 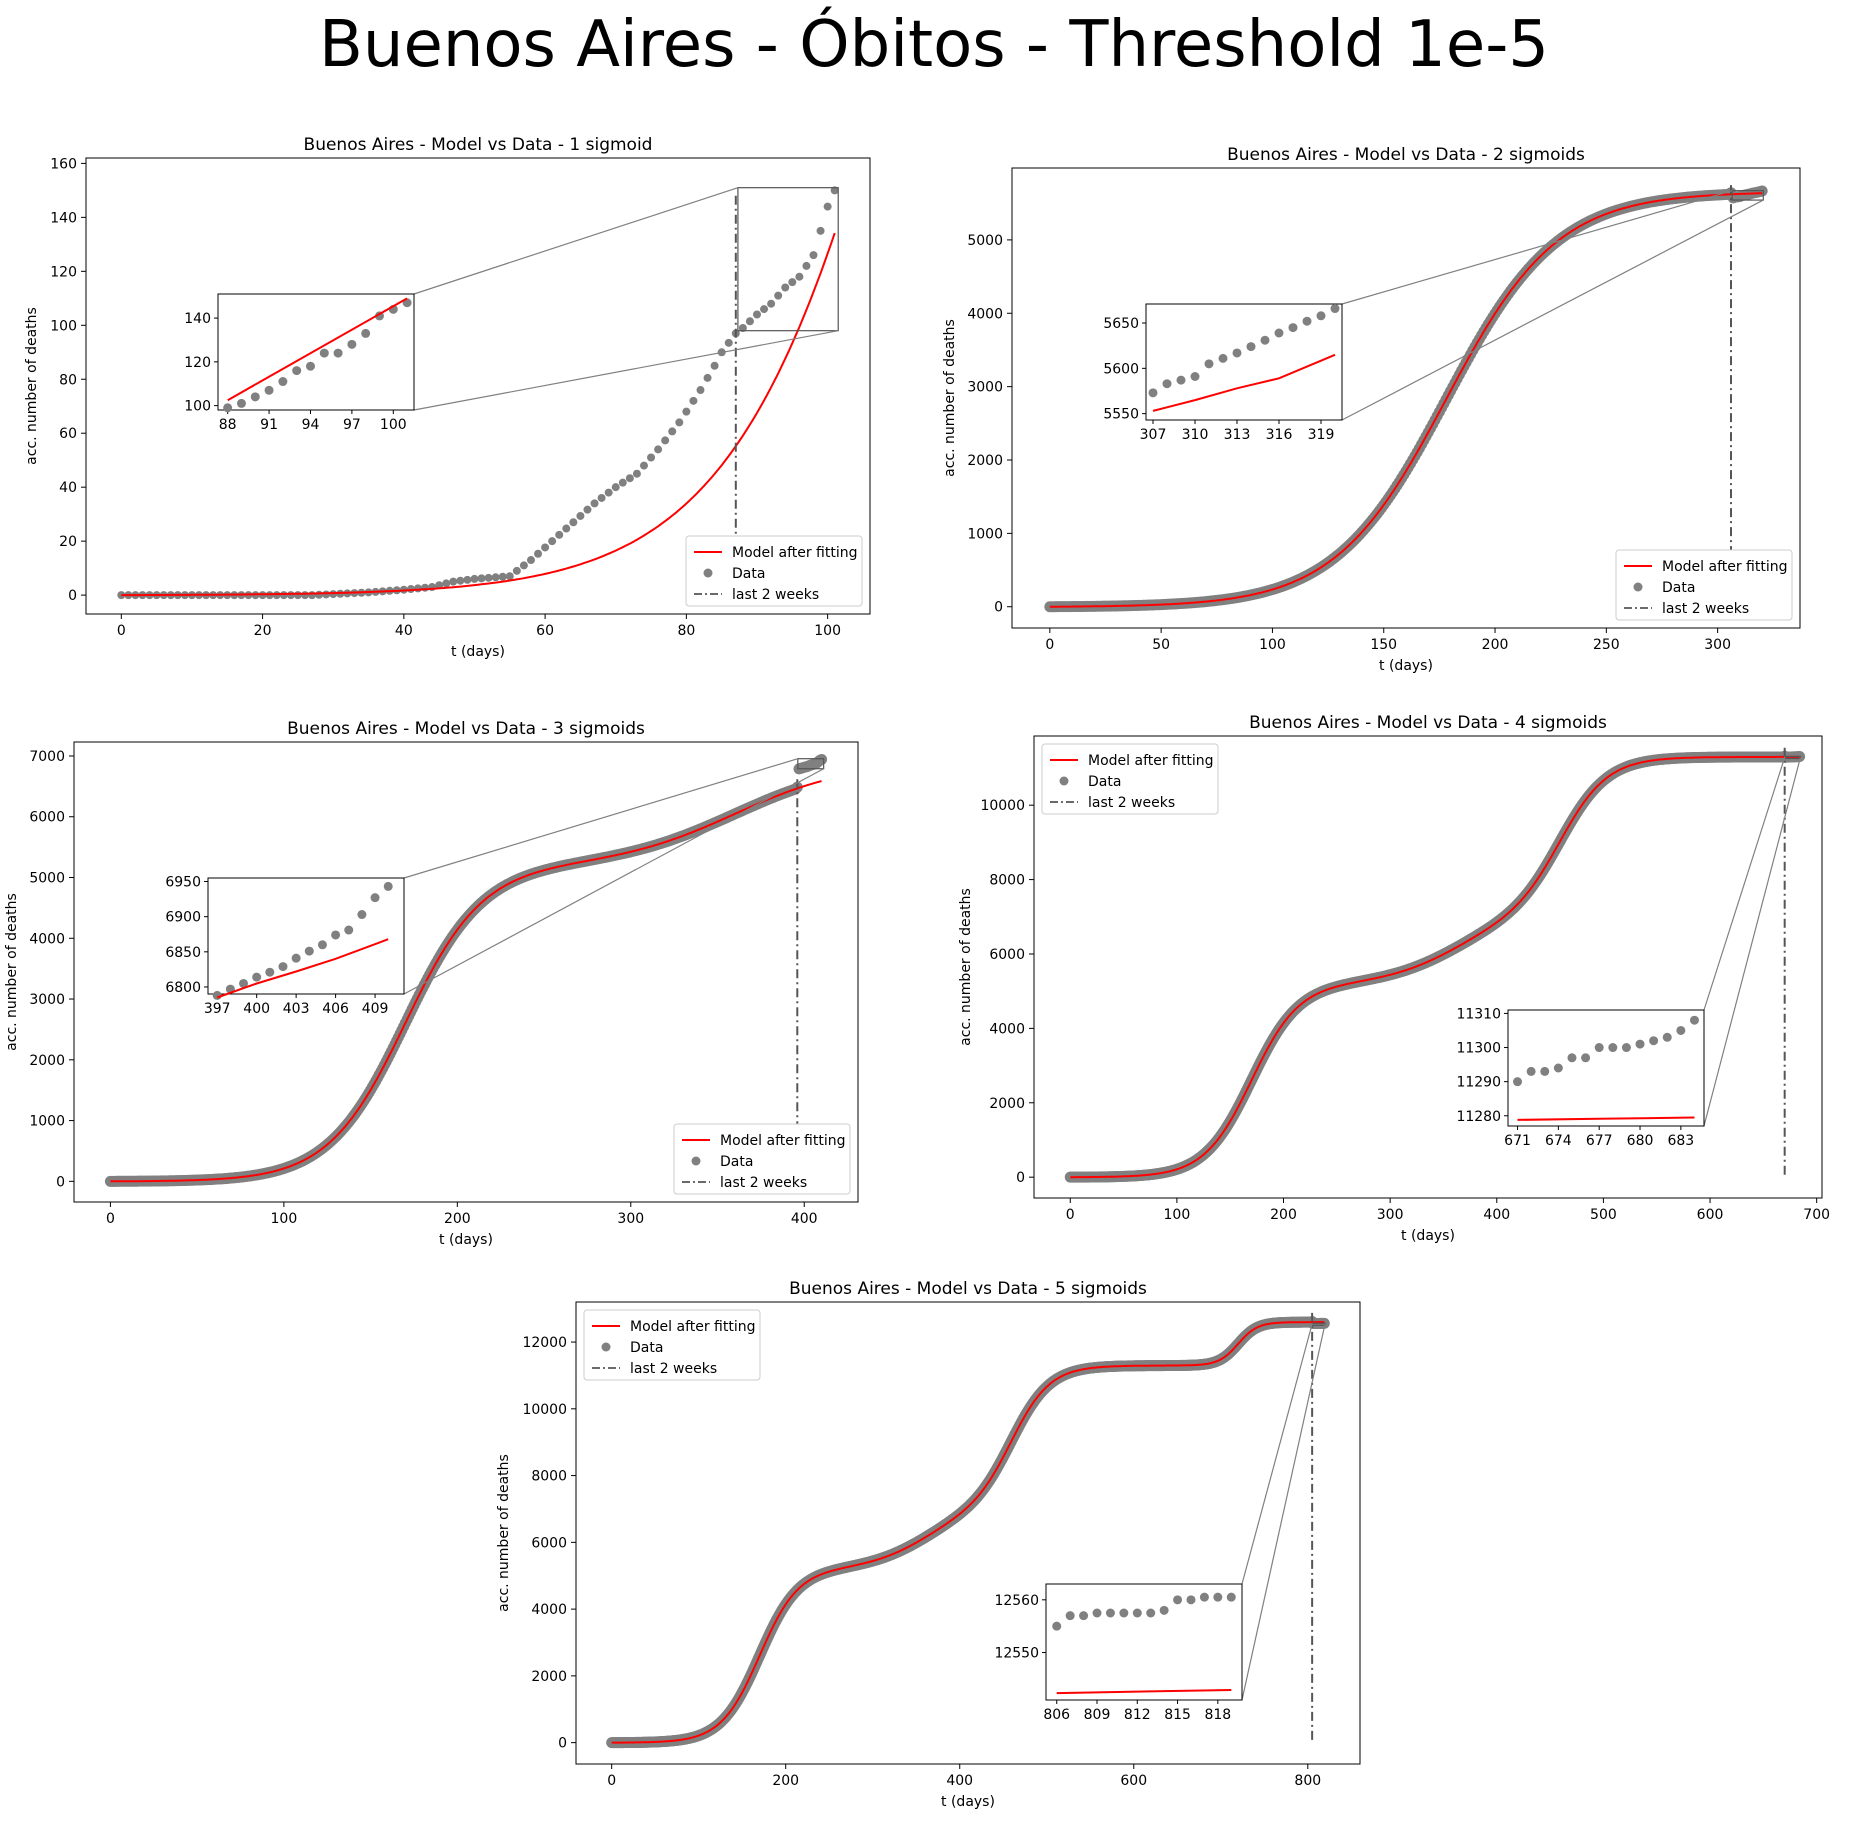 What do you see at coordinates (1007, 1104) in the screenshot?
I see `y-tick-label: 2000` at bounding box center [1007, 1104].